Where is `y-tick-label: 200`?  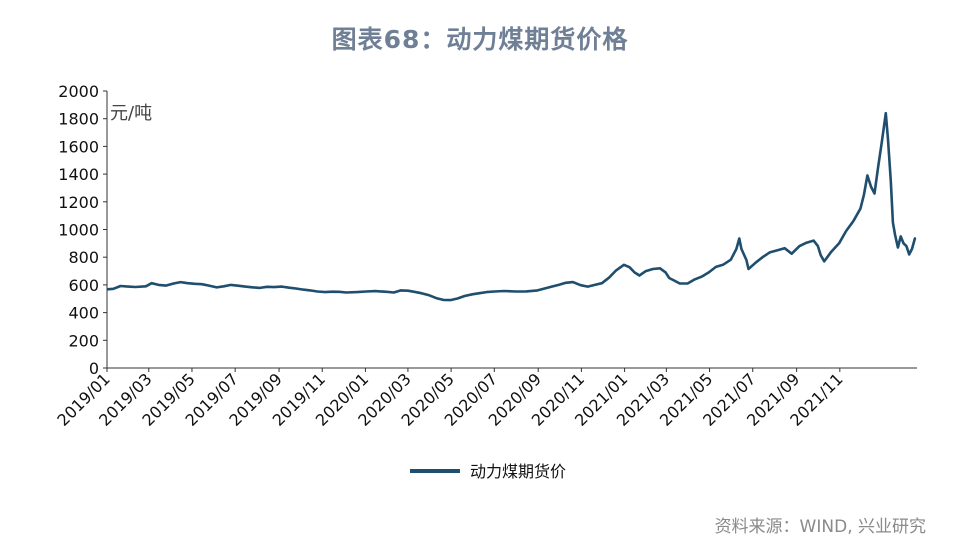 y-tick-label: 200 is located at coordinates (83, 340).